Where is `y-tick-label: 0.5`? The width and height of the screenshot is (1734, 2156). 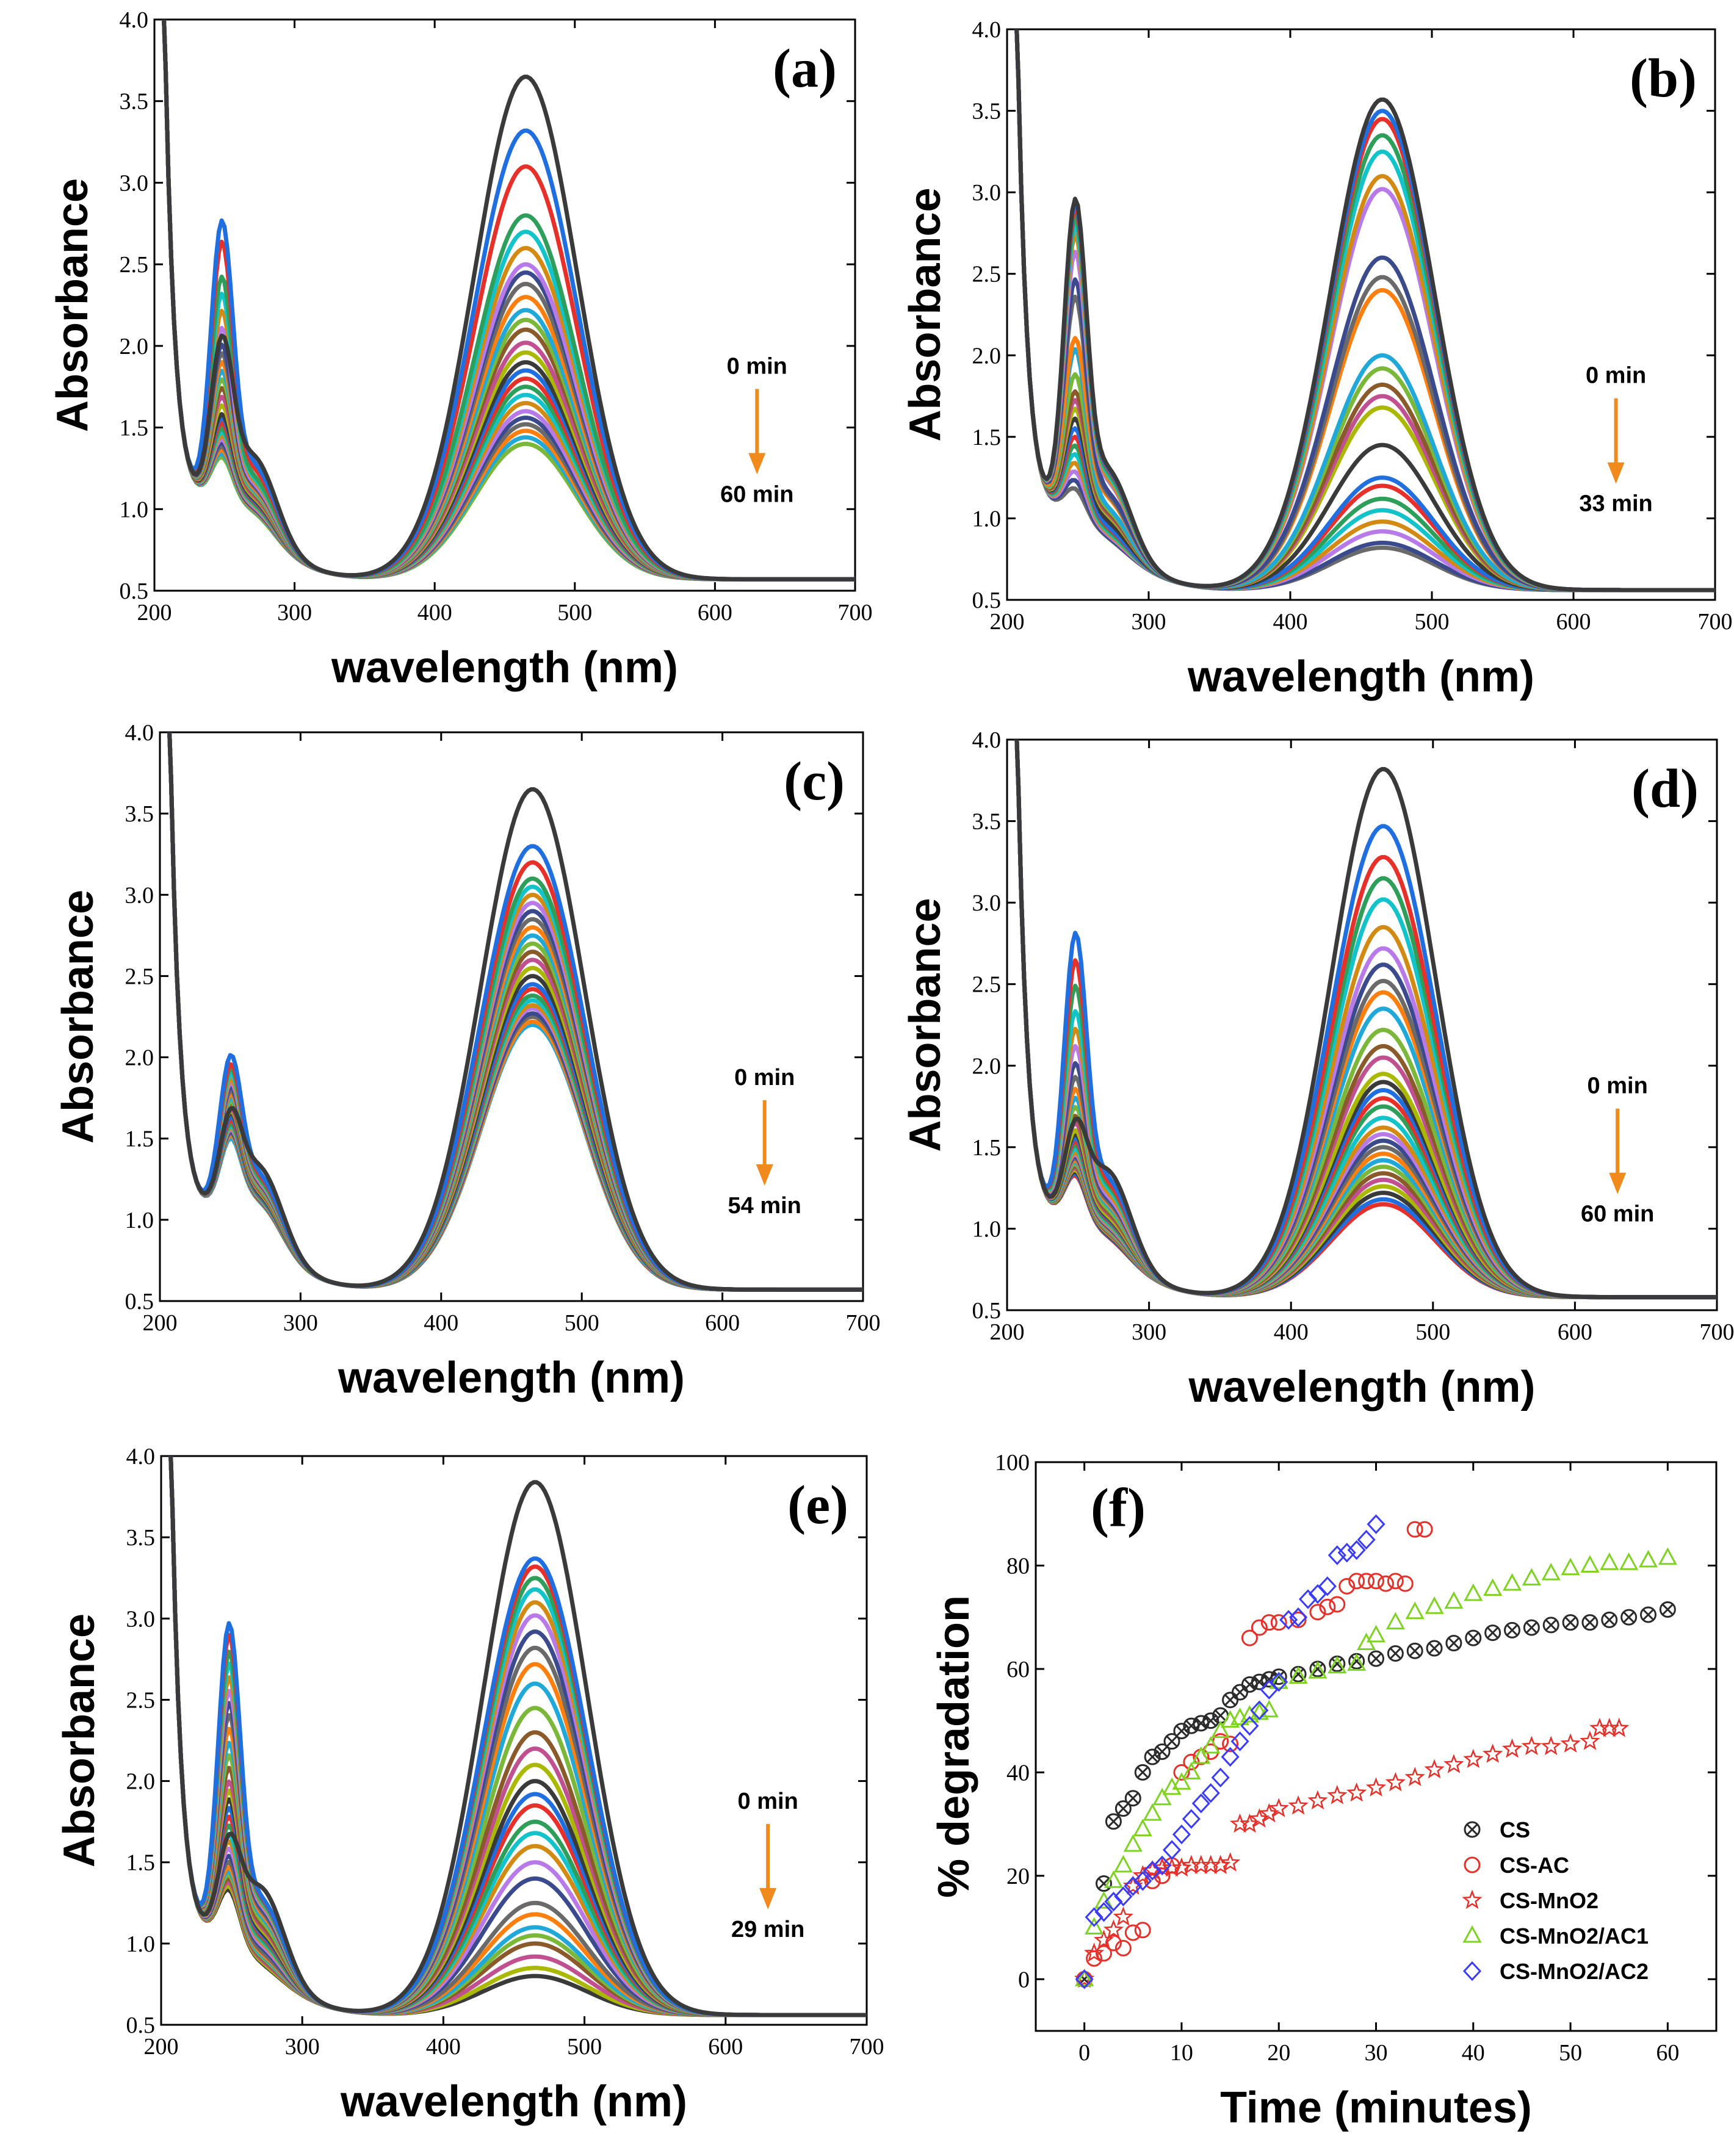
y-tick-label: 0.5 is located at coordinates (987, 1311).